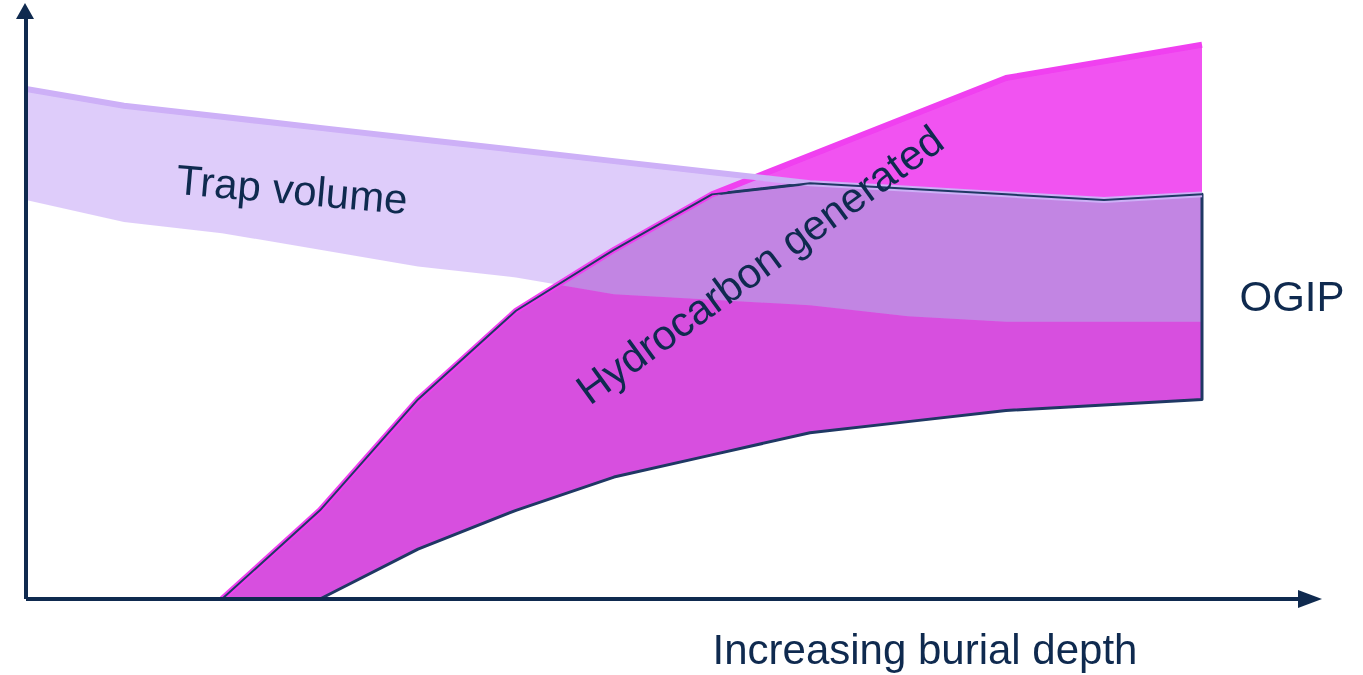  Describe the element at coordinates (292, 190) in the screenshot. I see `series-label: Trap volume` at that location.